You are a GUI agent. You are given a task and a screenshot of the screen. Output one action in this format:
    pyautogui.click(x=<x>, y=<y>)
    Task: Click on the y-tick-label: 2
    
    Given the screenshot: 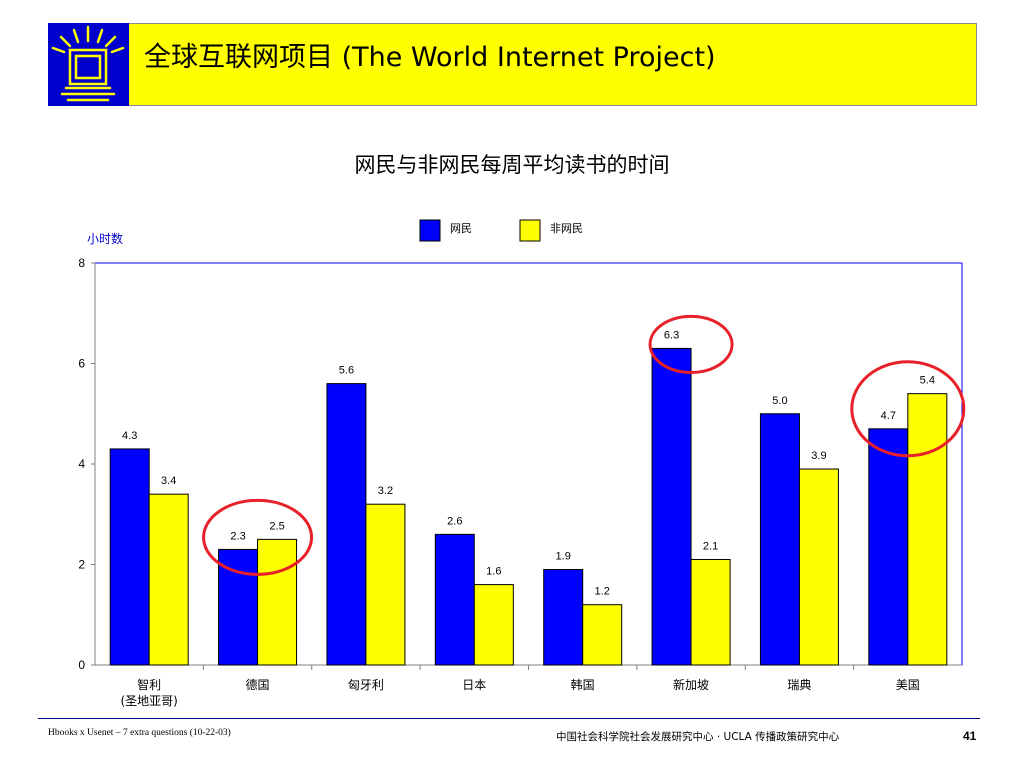 What is the action you would take?
    pyautogui.click(x=81, y=565)
    